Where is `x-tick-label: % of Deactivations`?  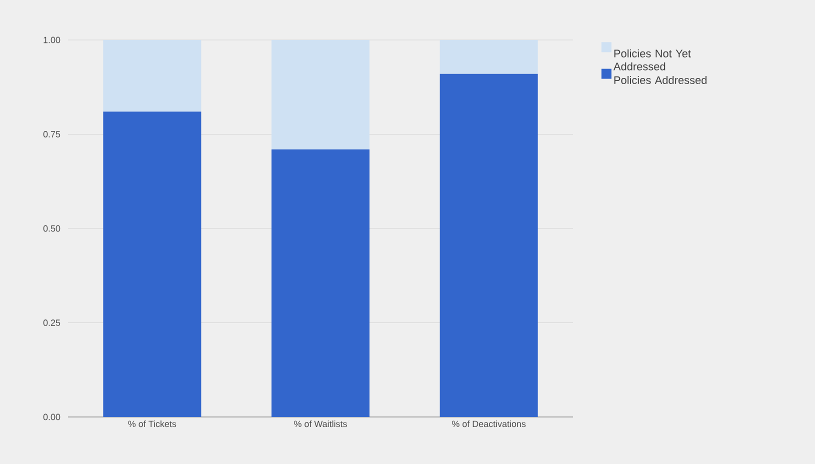 x-tick-label: % of Deactivations is located at coordinates (489, 424).